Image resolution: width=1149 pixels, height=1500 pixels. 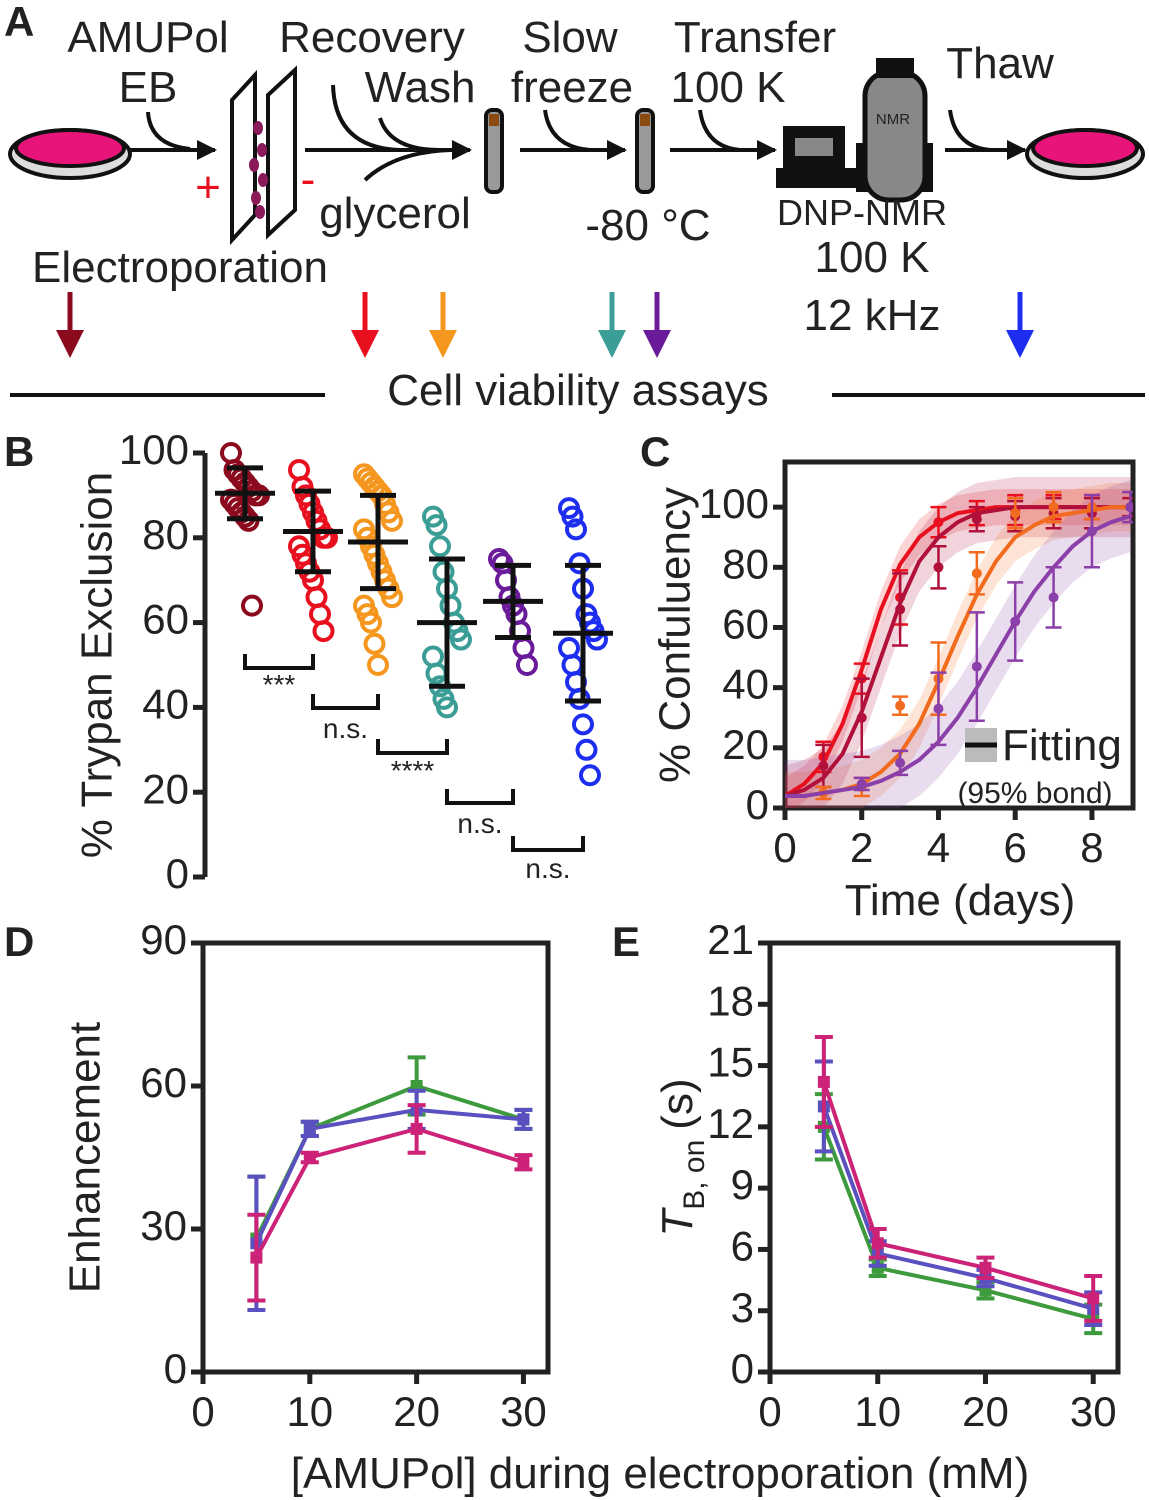 What do you see at coordinates (877, 1411) in the screenshot?
I see `x-tick-label: 10` at bounding box center [877, 1411].